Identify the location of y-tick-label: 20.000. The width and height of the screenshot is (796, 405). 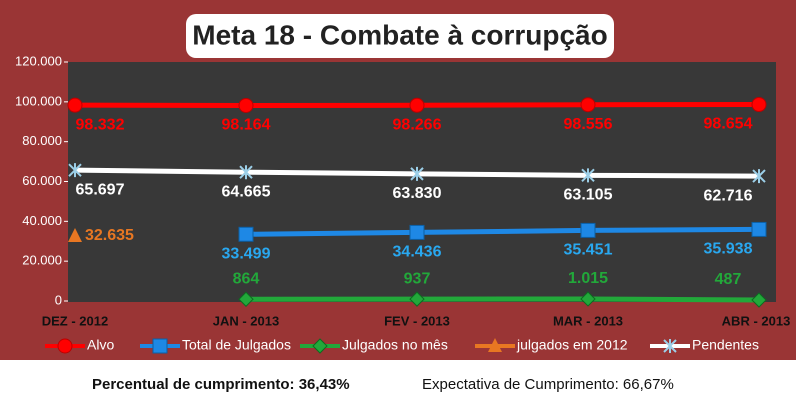
(42, 260).